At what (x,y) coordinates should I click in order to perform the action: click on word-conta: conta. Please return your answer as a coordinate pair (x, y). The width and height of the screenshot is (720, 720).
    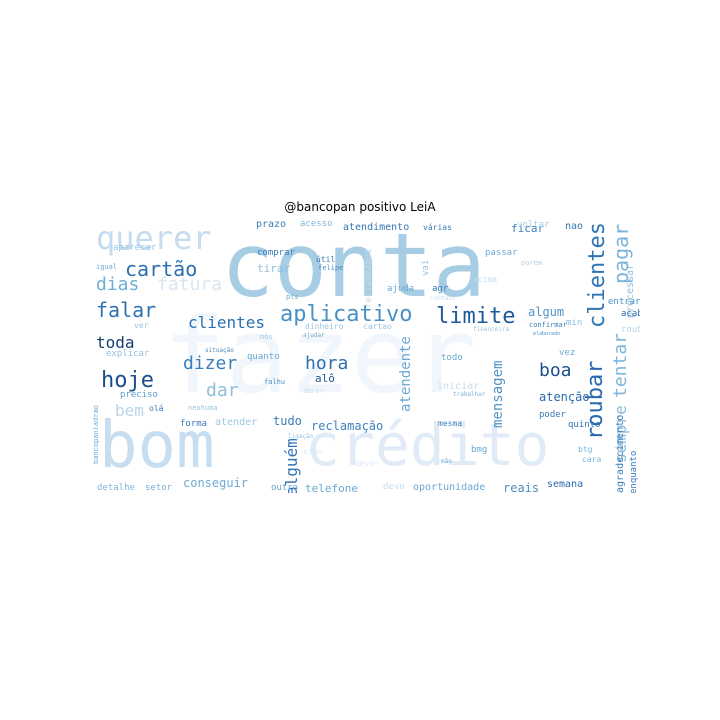
    Looking at the image, I should click on (353, 267).